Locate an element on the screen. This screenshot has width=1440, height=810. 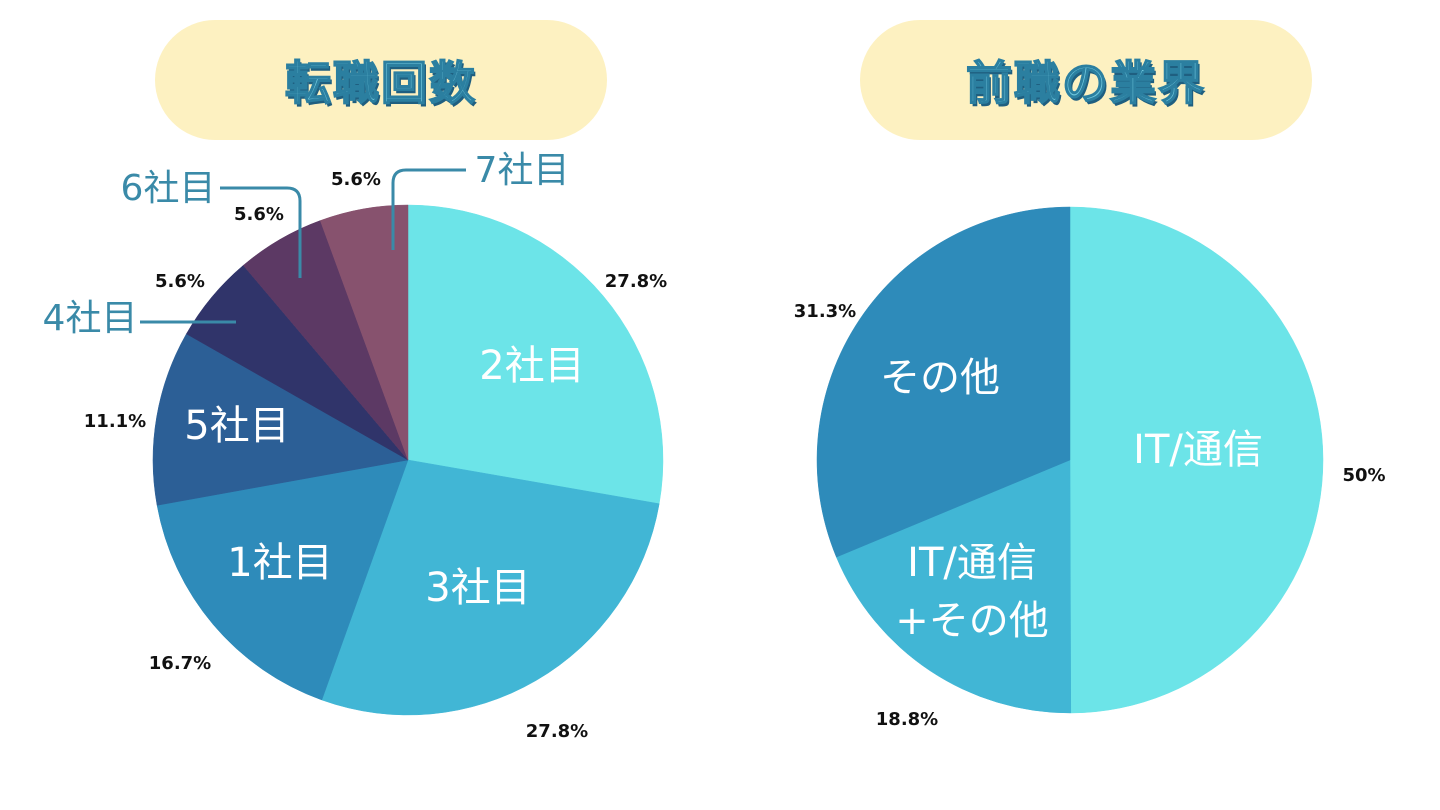
right-chart-title: 前職の業界 is located at coordinates (1085, 83).